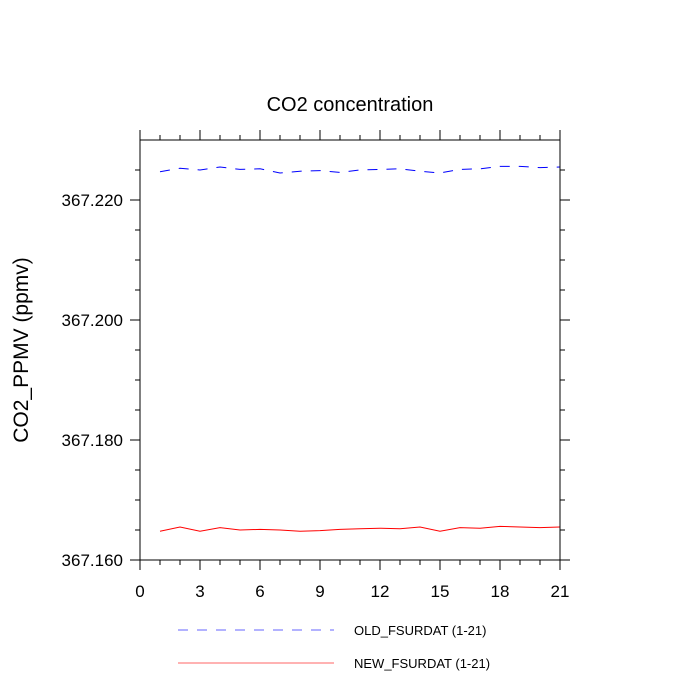 The height and width of the screenshot is (700, 700). What do you see at coordinates (350, 105) in the screenshot?
I see `chart-title: CO2 concentration` at bounding box center [350, 105].